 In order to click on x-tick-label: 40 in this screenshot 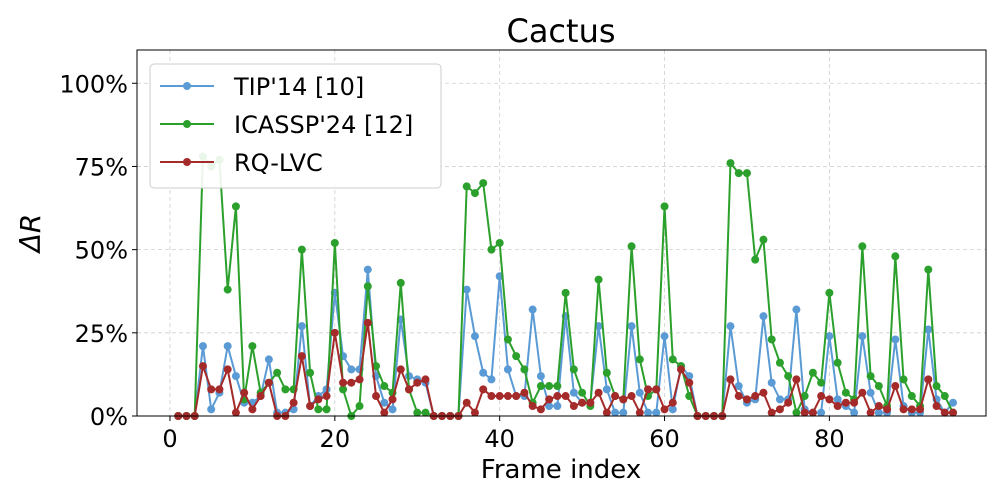, I will do `click(499, 439)`.